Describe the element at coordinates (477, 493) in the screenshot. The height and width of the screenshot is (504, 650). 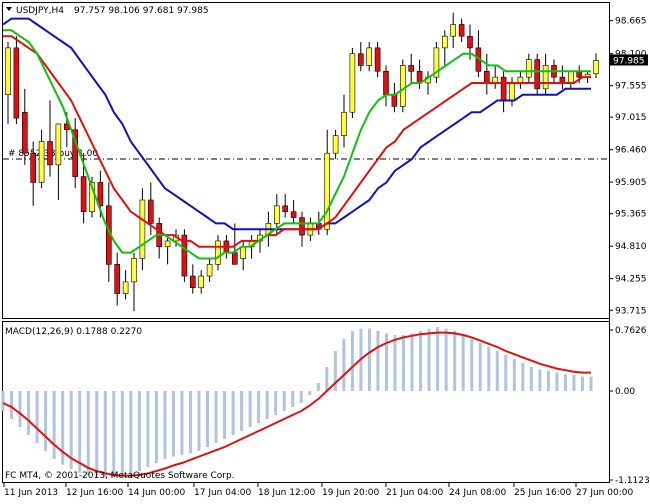
I see `time-label: 24 Jun 08:00` at that location.